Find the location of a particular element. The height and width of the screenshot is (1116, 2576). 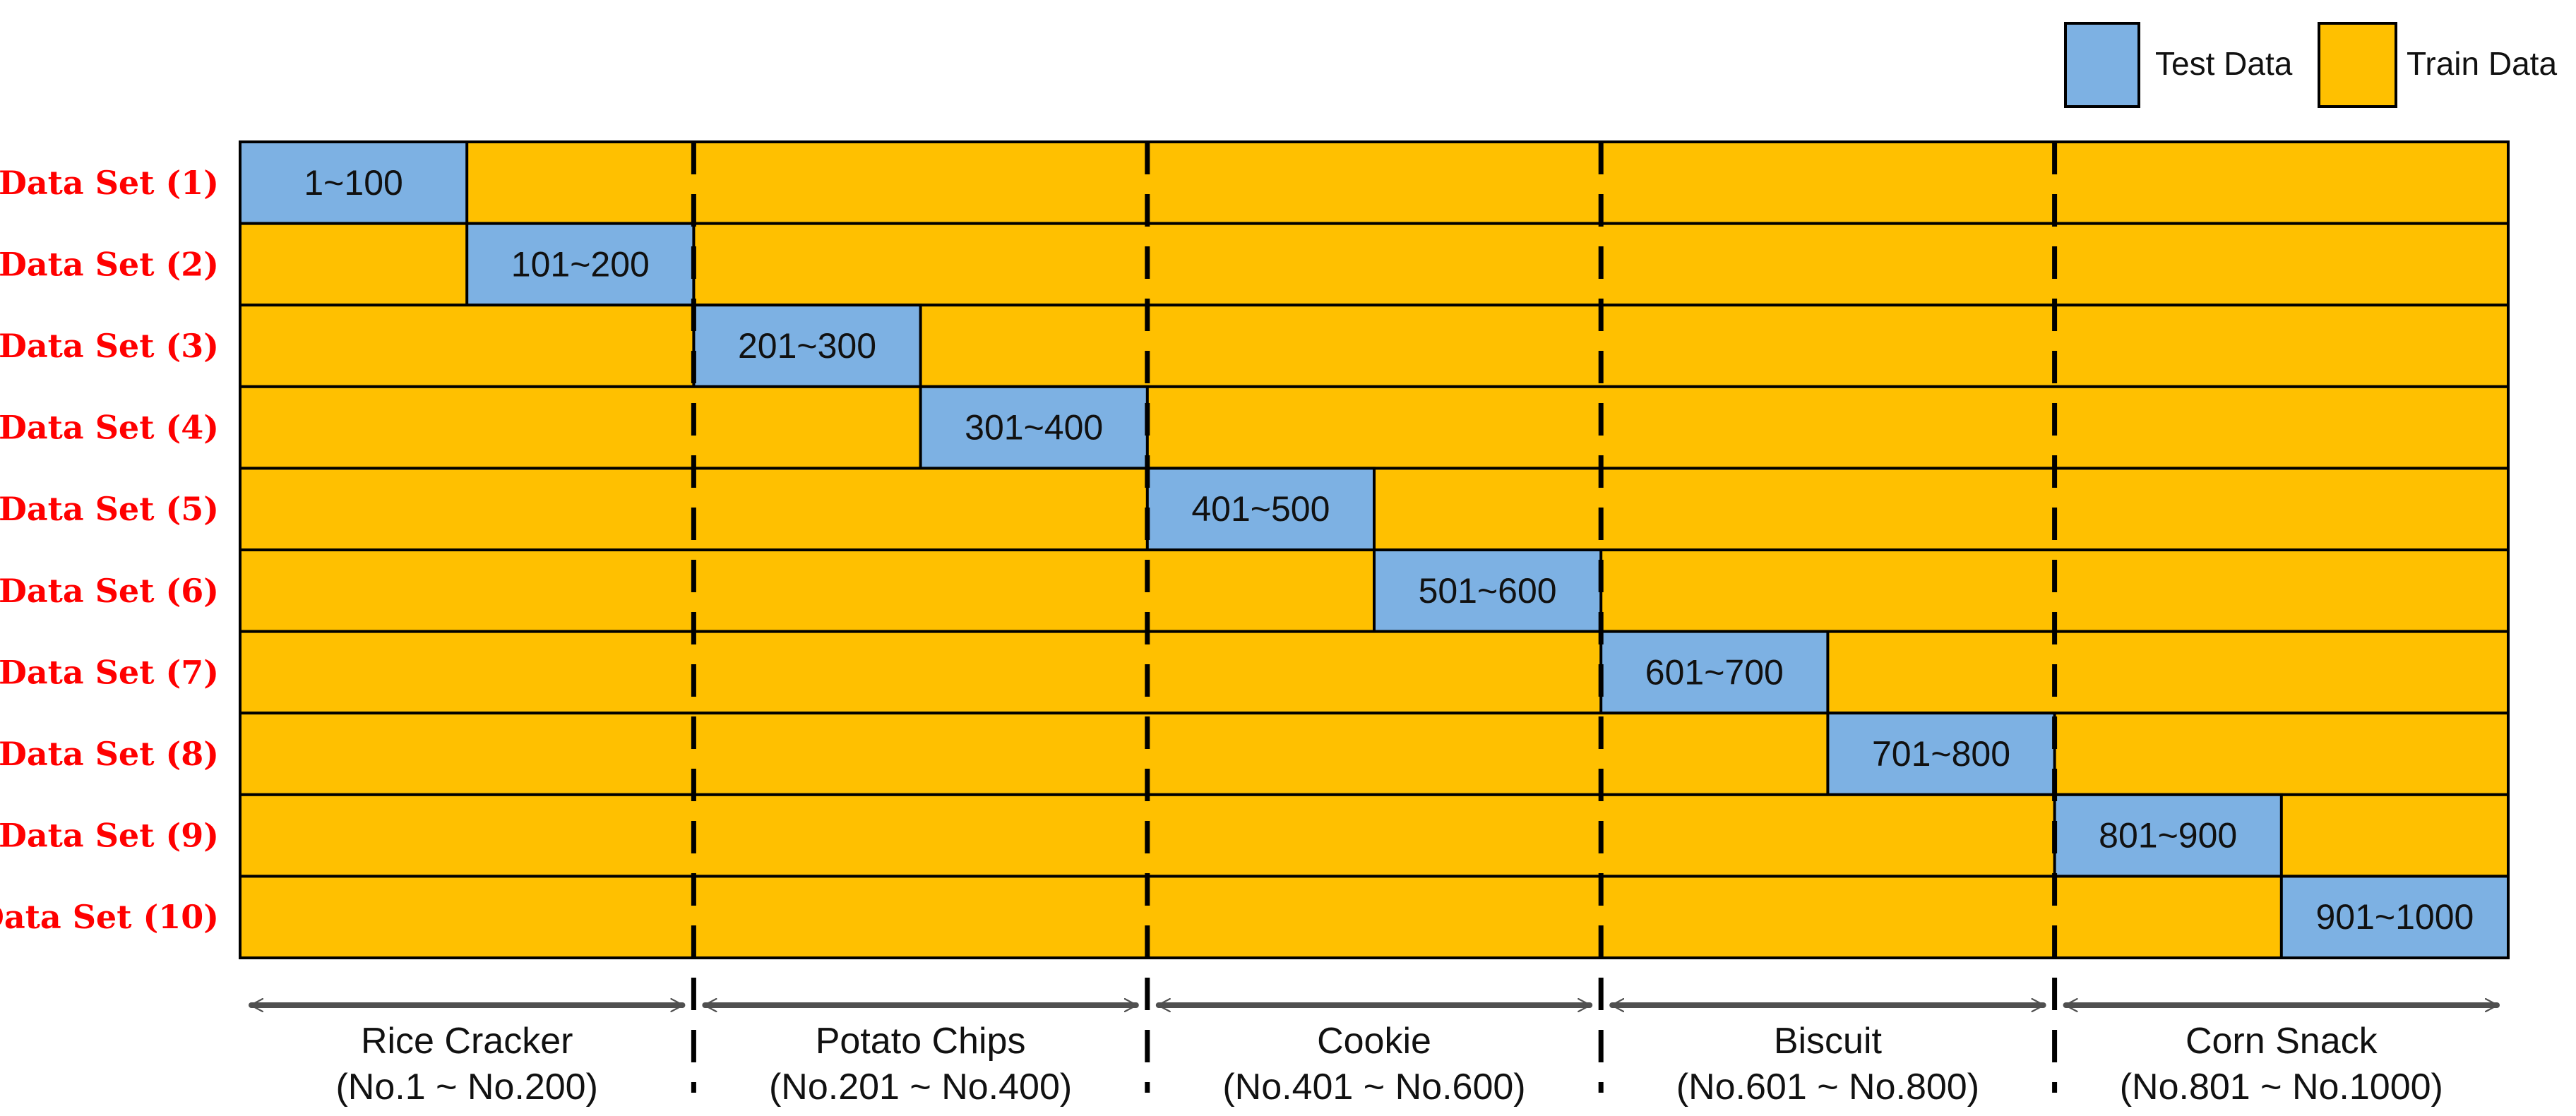

data-set-row: 701~800 Data Set (8) is located at coordinates (1255, 754).